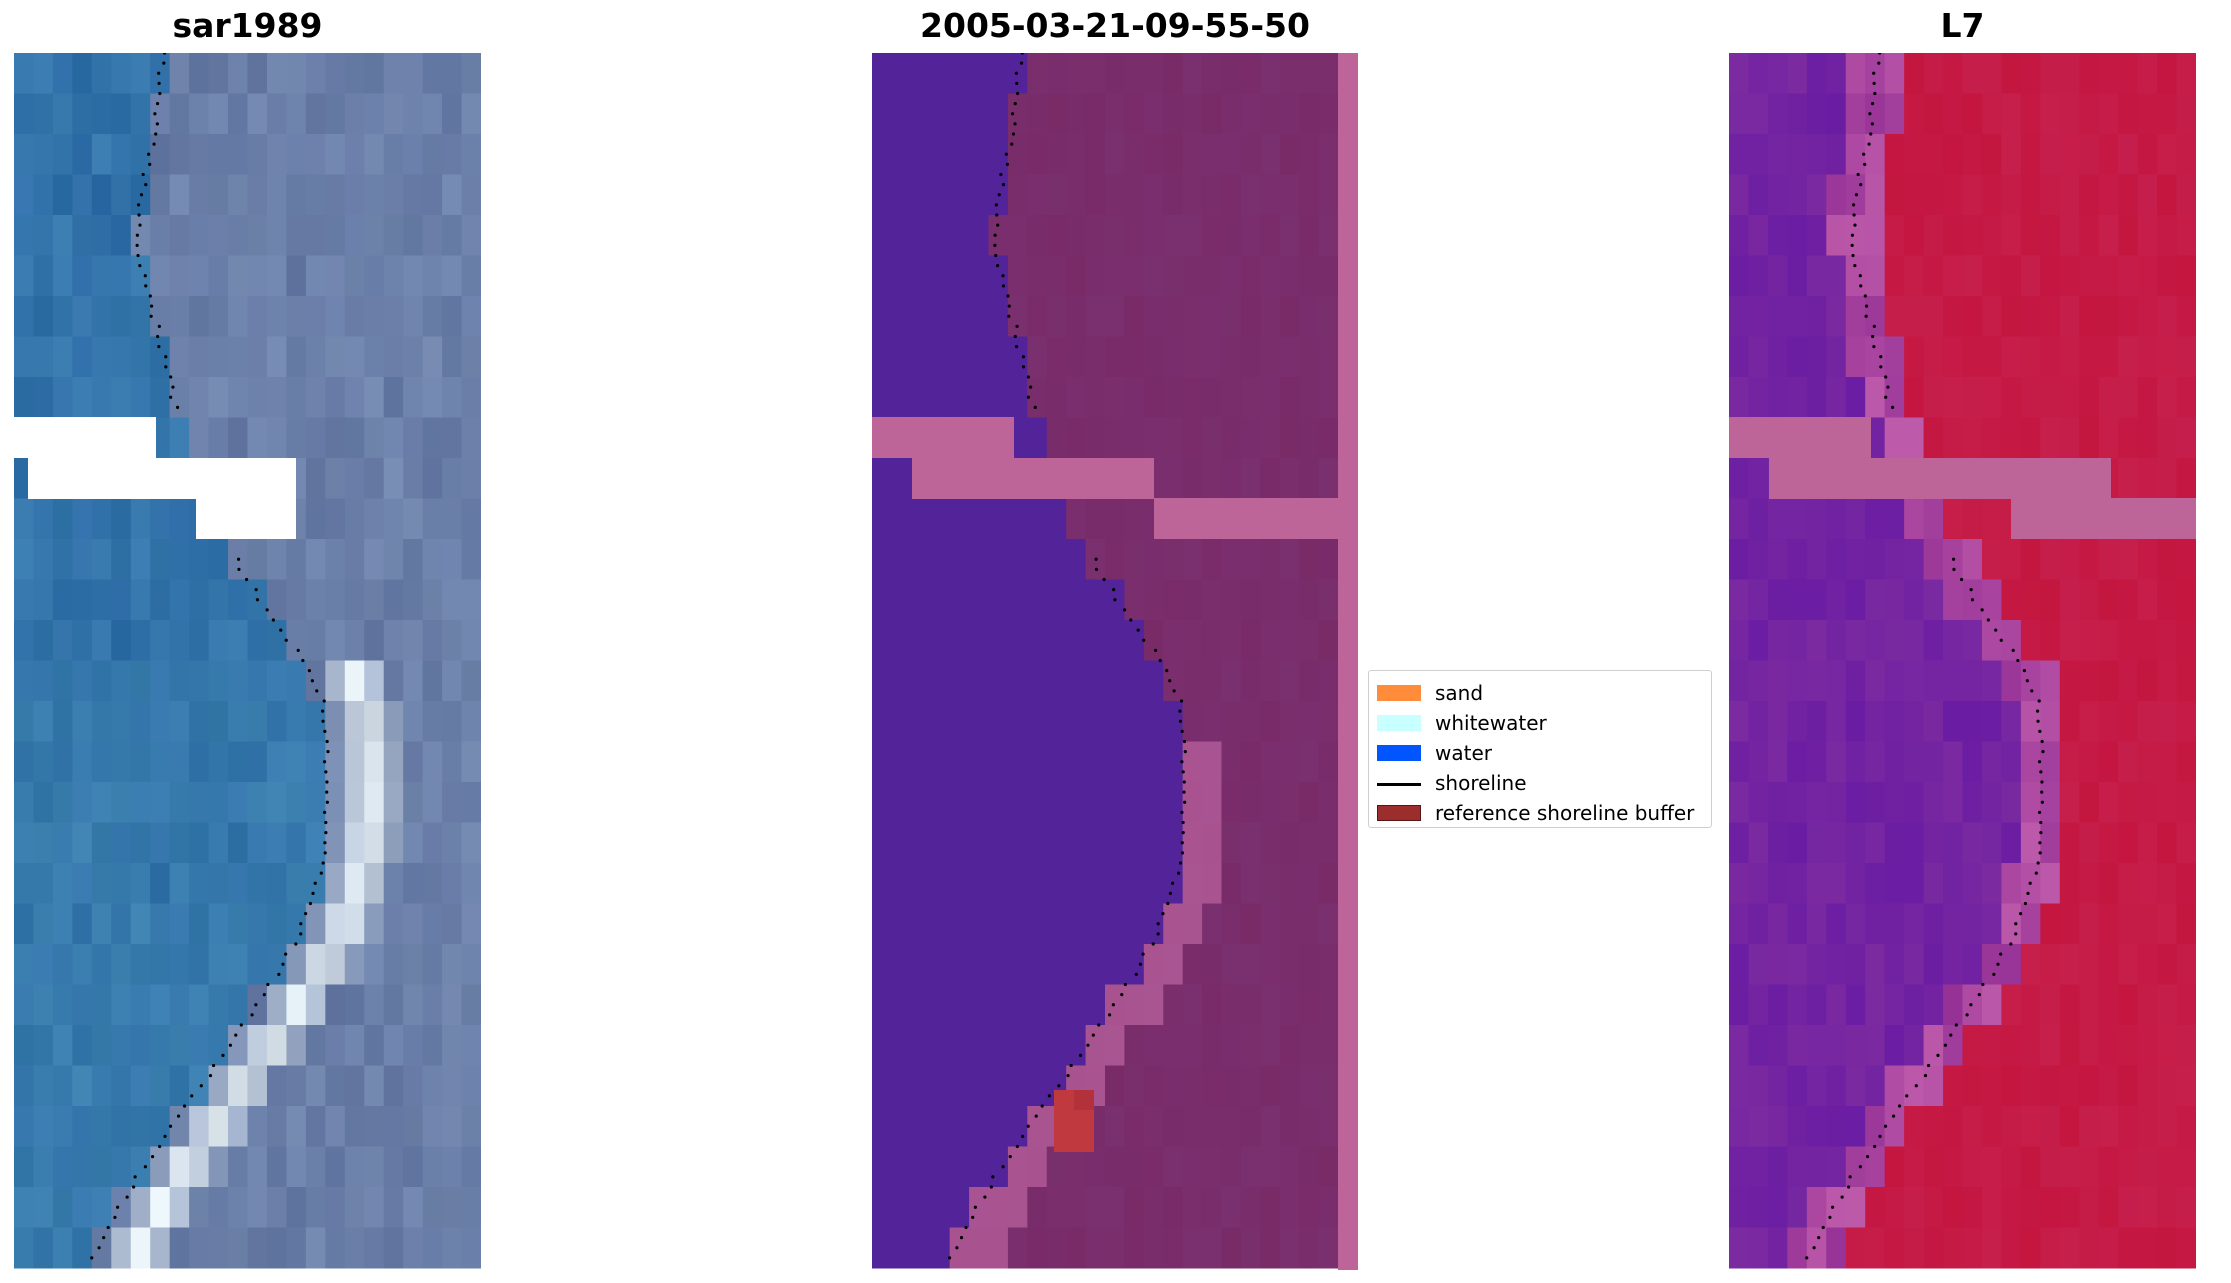 The height and width of the screenshot is (1283, 2231). I want to click on legend-item-whitewater: whitewater, so click(1540, 724).